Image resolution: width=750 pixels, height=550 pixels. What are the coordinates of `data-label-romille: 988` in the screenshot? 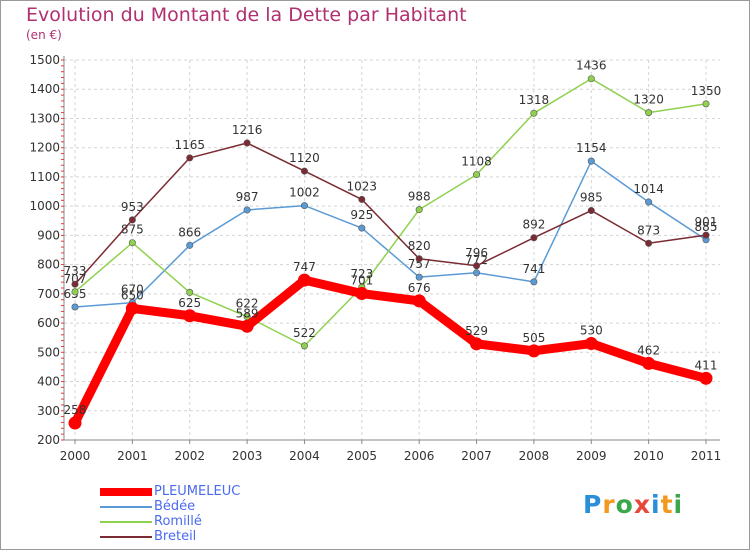 It's located at (419, 197).